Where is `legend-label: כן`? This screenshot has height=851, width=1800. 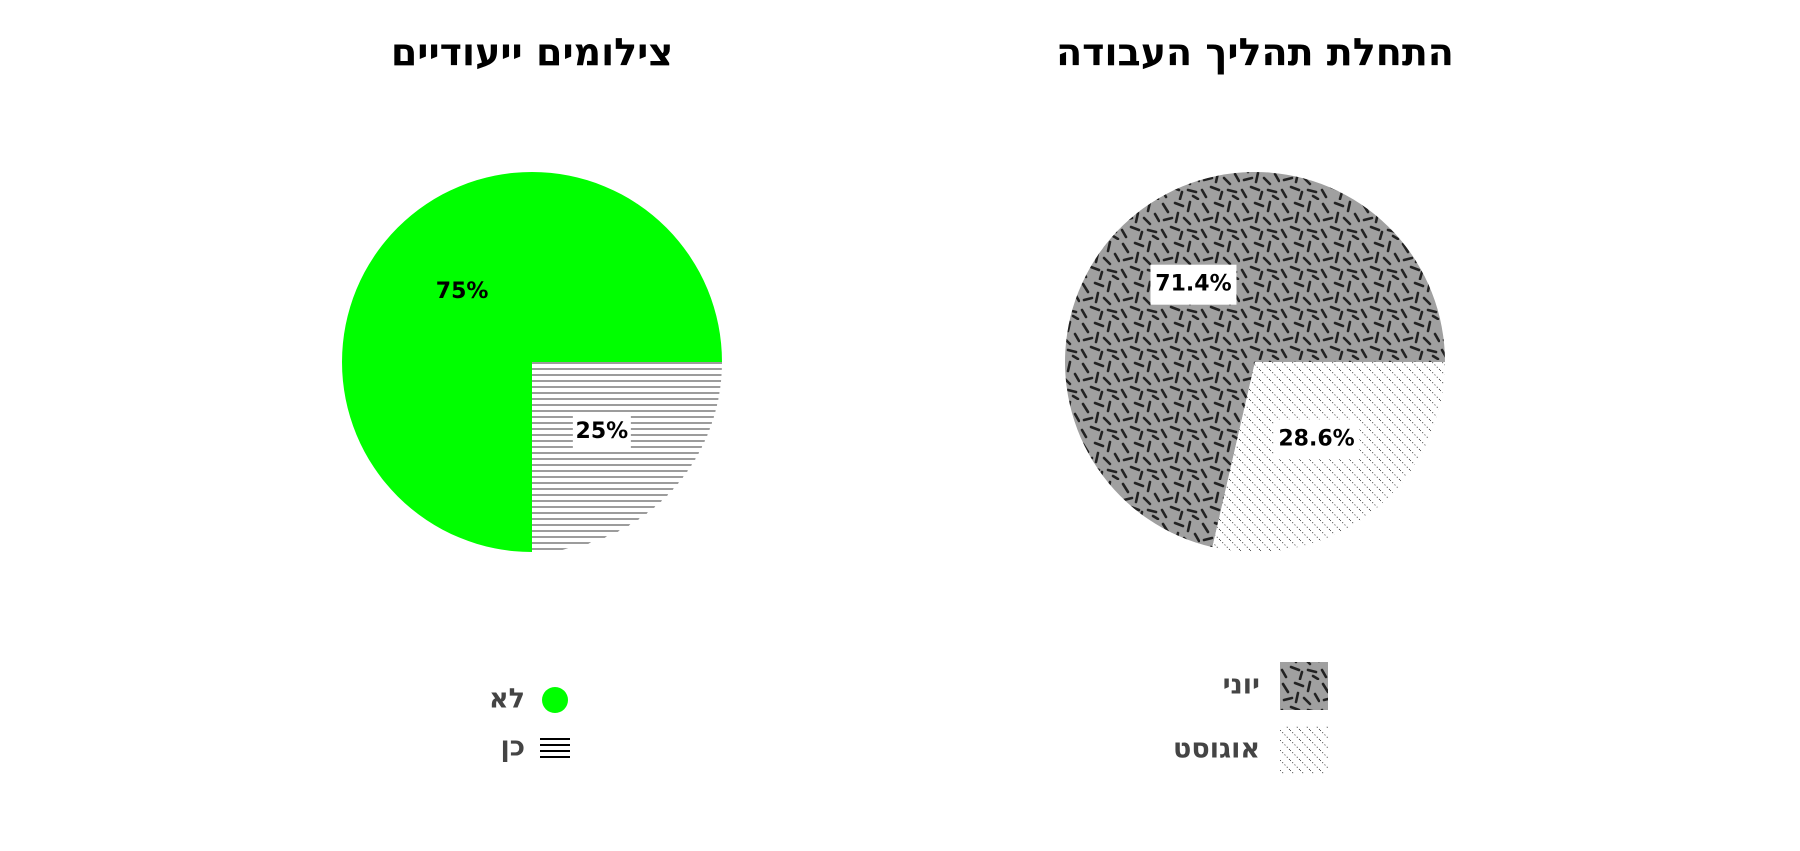
legend-label: כן is located at coordinates (512, 747).